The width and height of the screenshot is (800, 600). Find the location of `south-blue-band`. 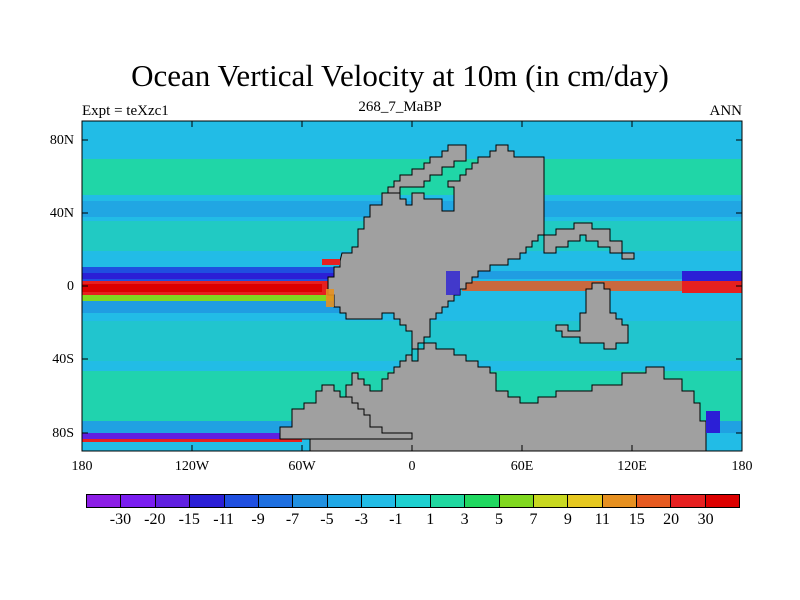

south-blue-band is located at coordinates (192, 436).